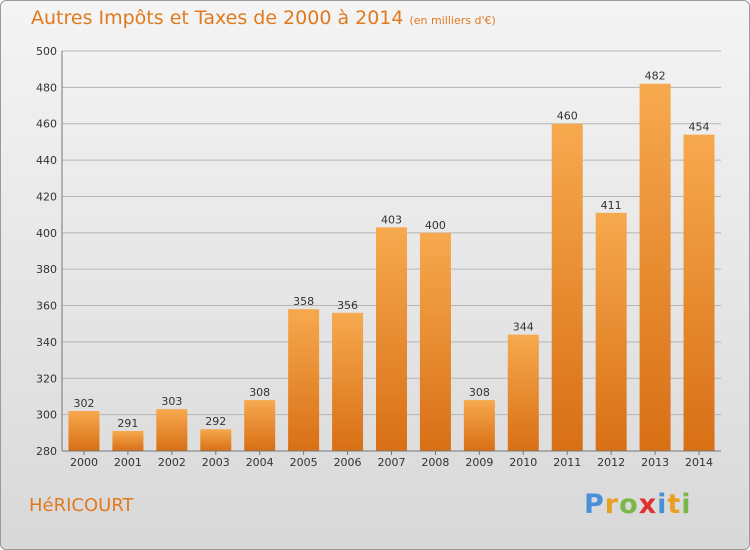 This screenshot has width=750, height=550. I want to click on y-tick-label: 340, so click(46, 342).